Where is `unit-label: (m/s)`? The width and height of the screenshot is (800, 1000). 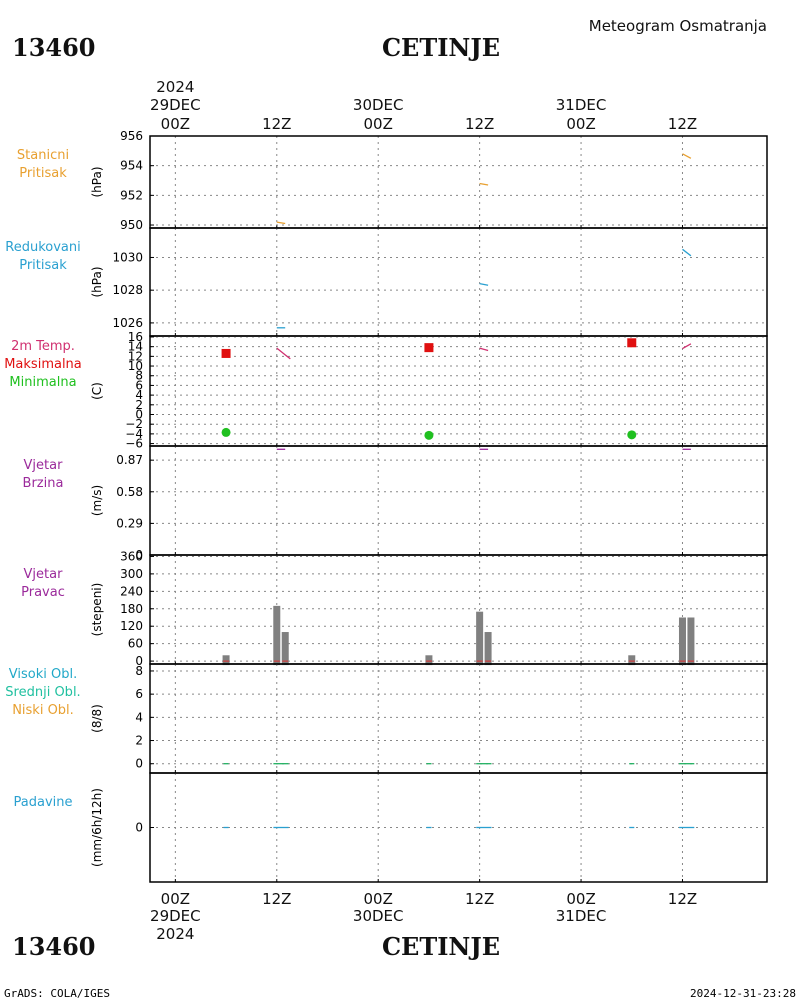 unit-label: (m/s) is located at coordinates (97, 500).